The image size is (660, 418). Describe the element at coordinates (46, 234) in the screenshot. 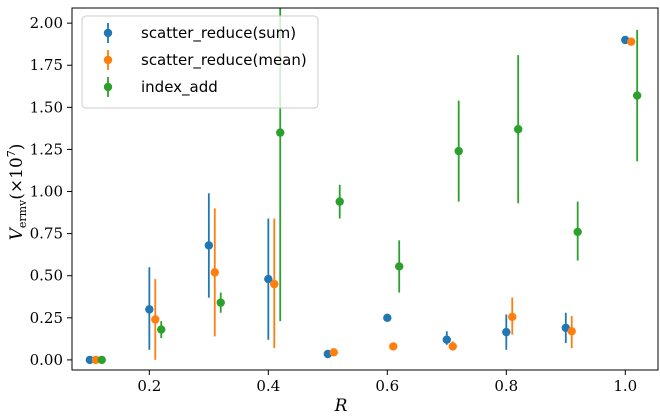

I see `y-tick-label: 0.75` at that location.